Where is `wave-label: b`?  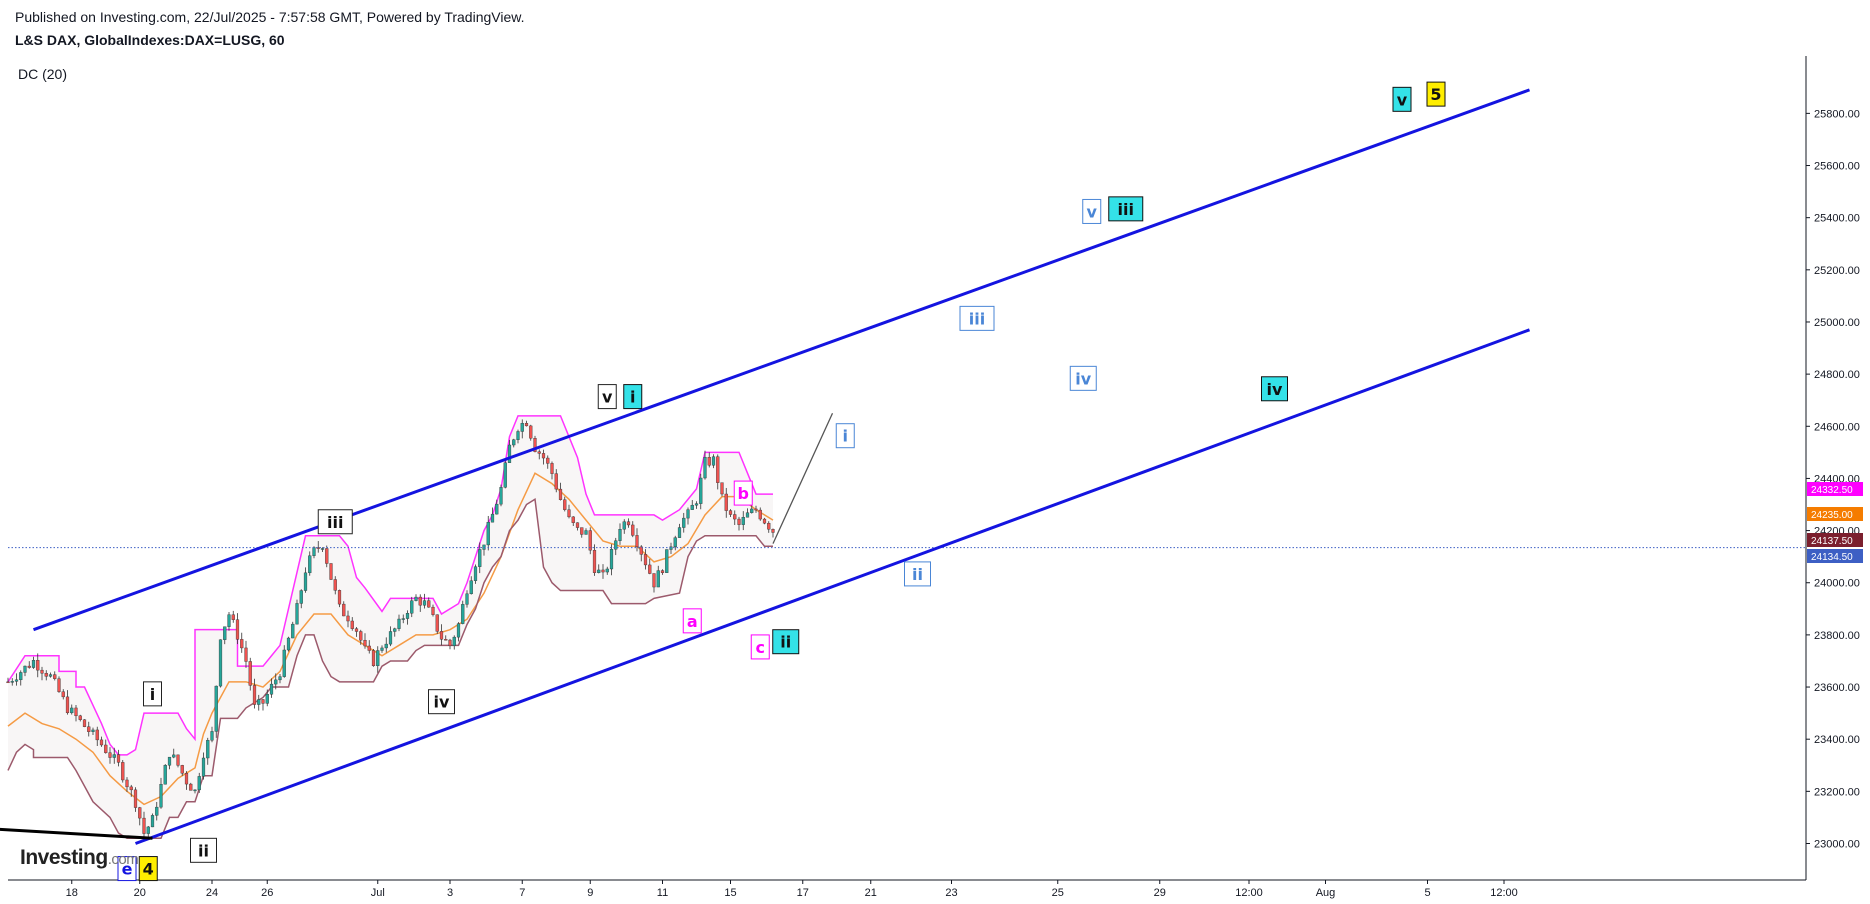 wave-label: b is located at coordinates (743, 493).